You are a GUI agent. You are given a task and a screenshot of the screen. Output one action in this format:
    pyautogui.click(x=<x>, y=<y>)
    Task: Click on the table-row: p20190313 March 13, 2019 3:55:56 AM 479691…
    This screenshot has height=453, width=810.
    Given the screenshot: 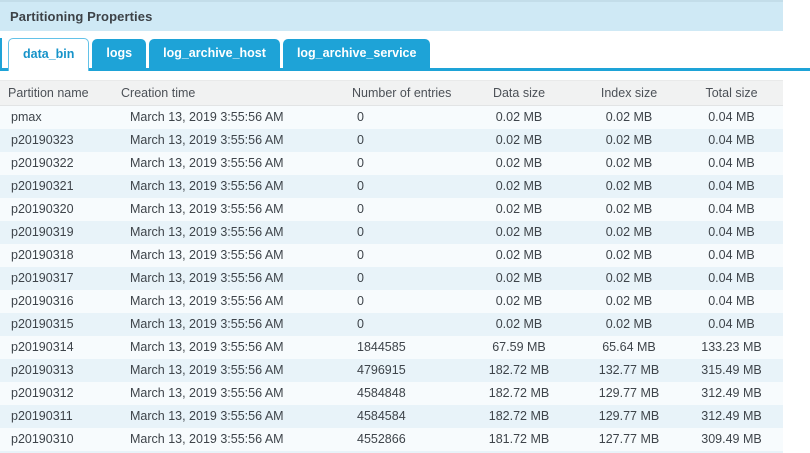 What is the action you would take?
    pyautogui.click(x=391, y=370)
    